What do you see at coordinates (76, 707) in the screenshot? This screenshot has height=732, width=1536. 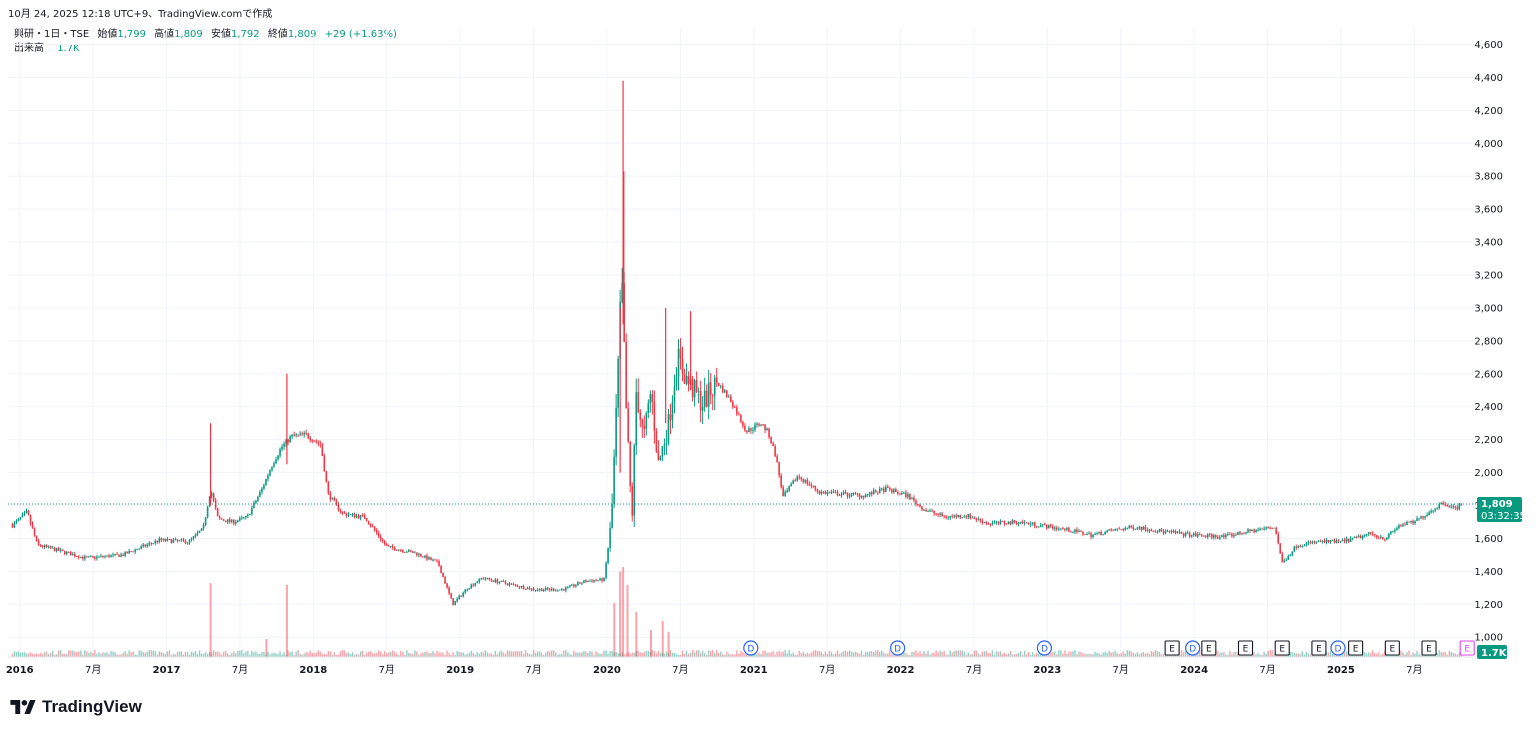 I see `tradingview-logo: TradingView` at bounding box center [76, 707].